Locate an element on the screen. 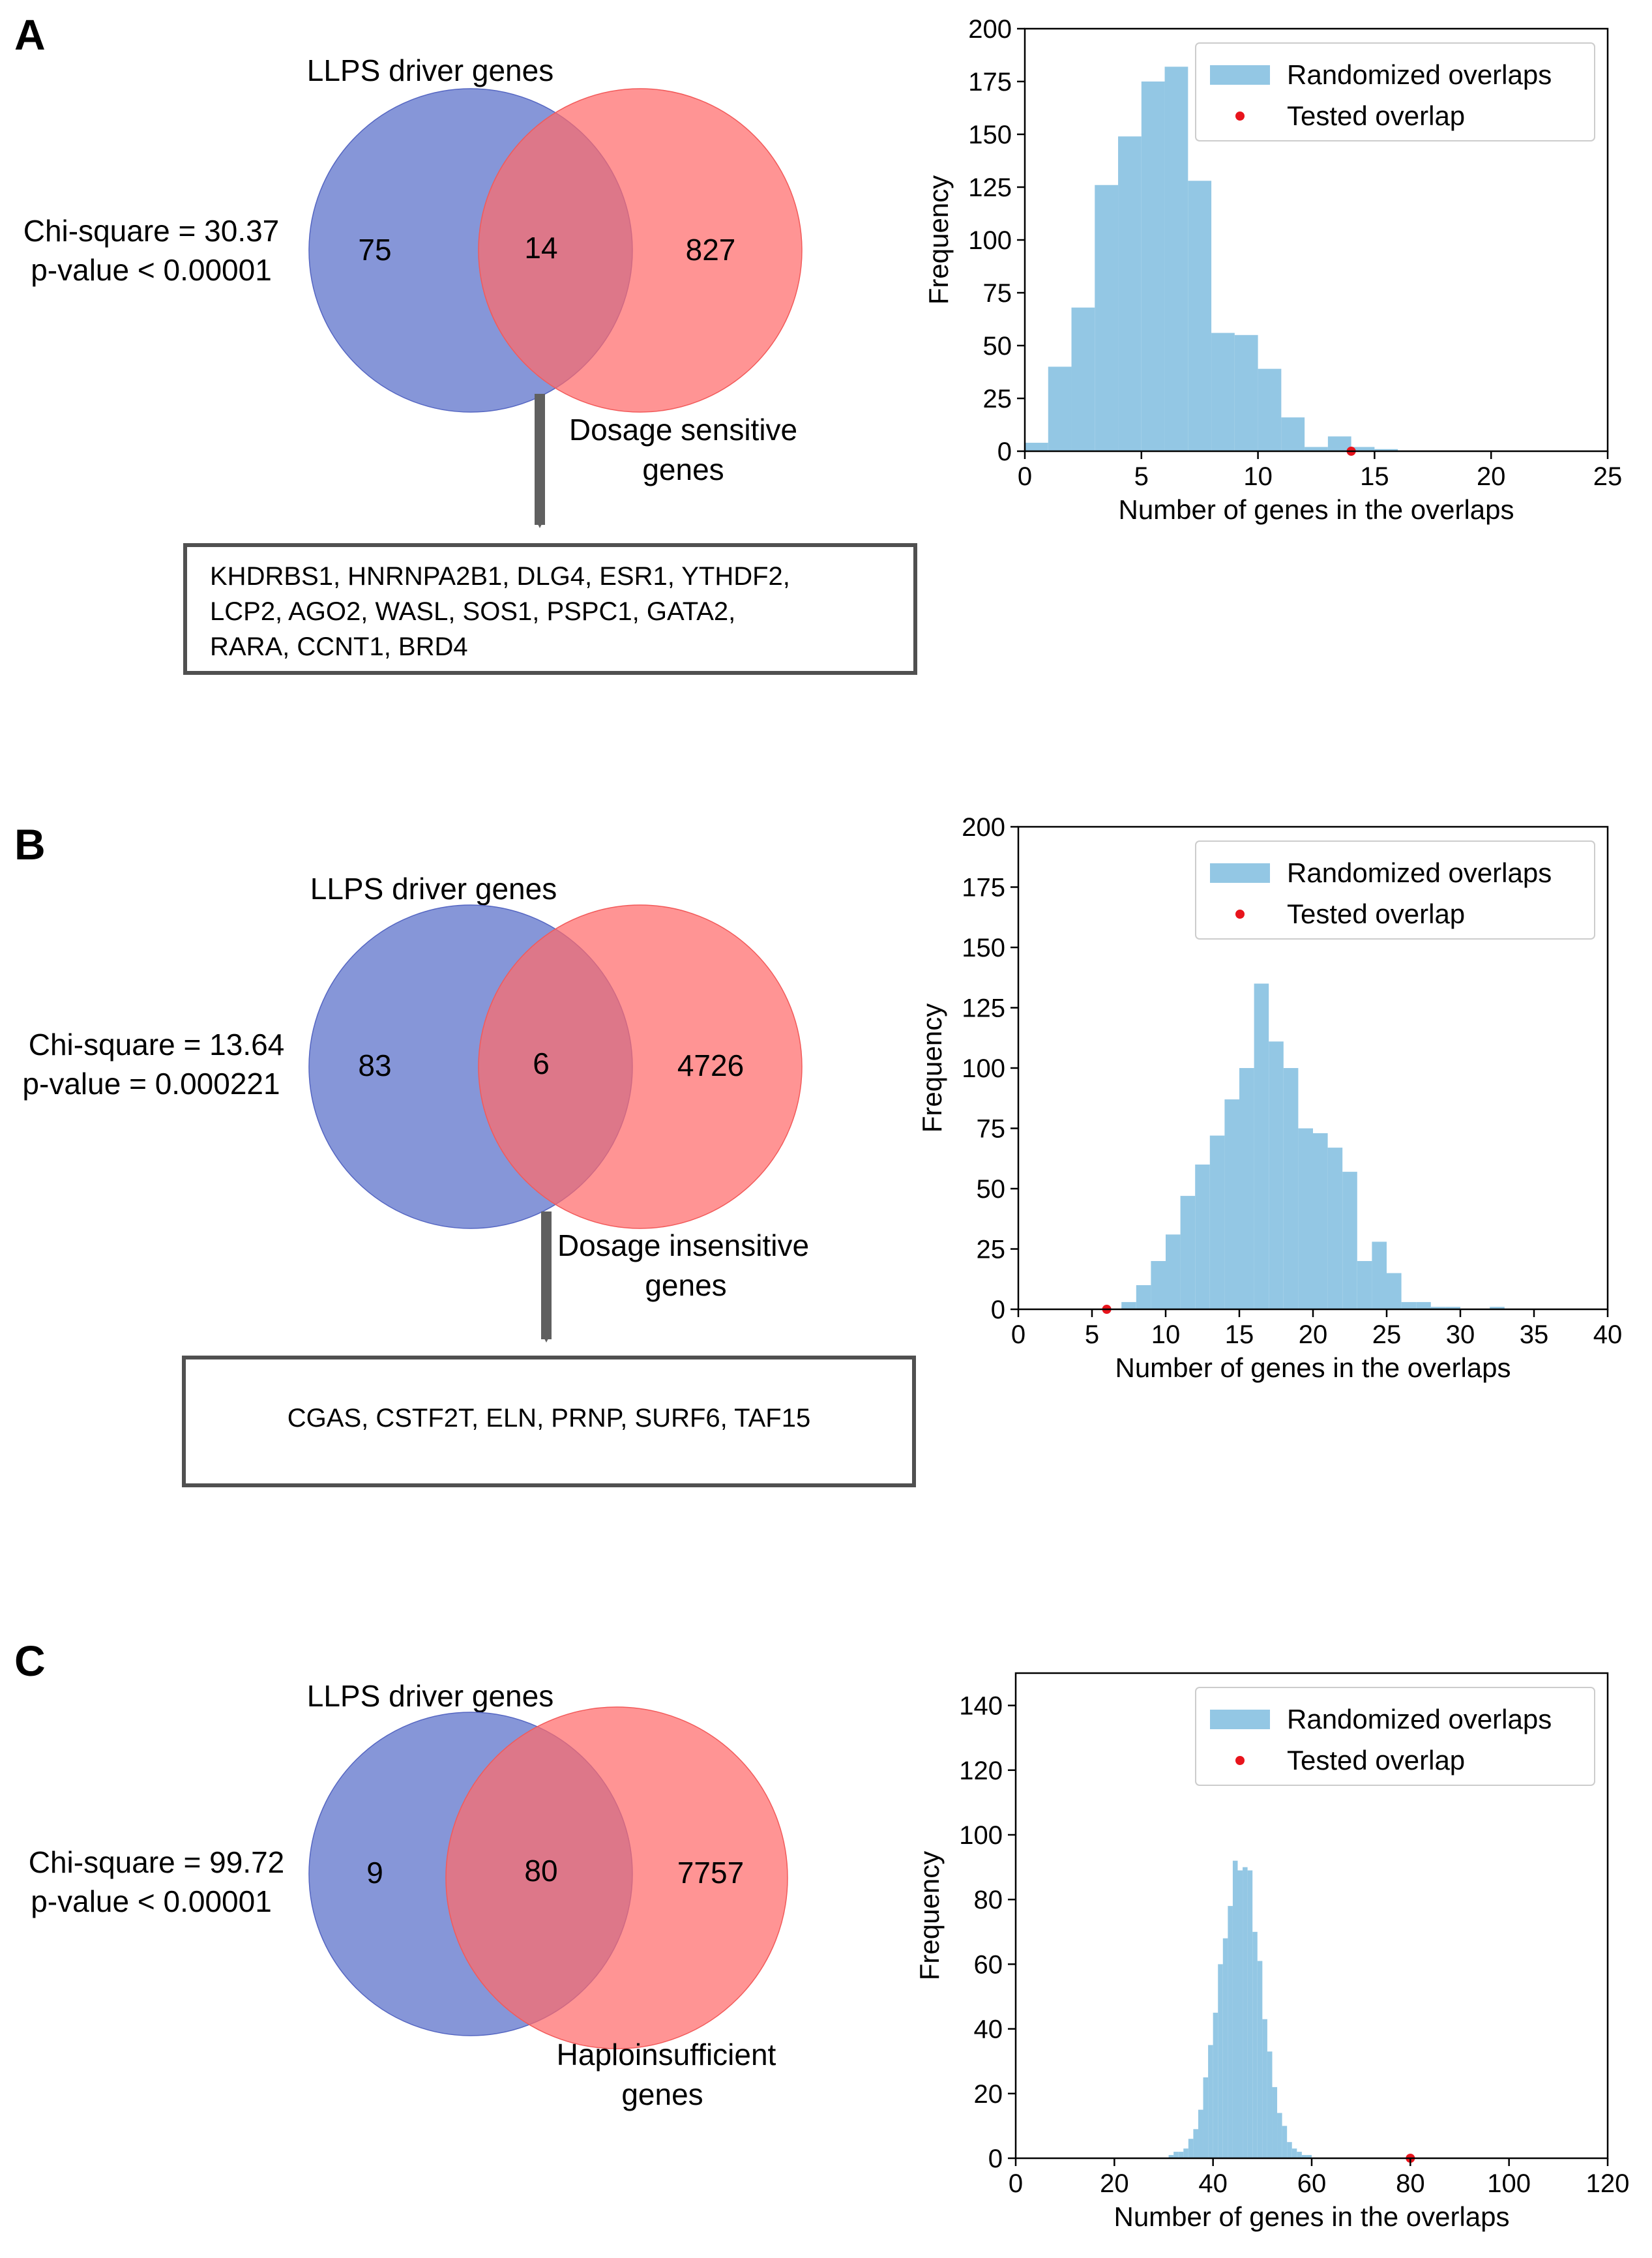  venn-count-intersection: 14 is located at coordinates (540, 248).